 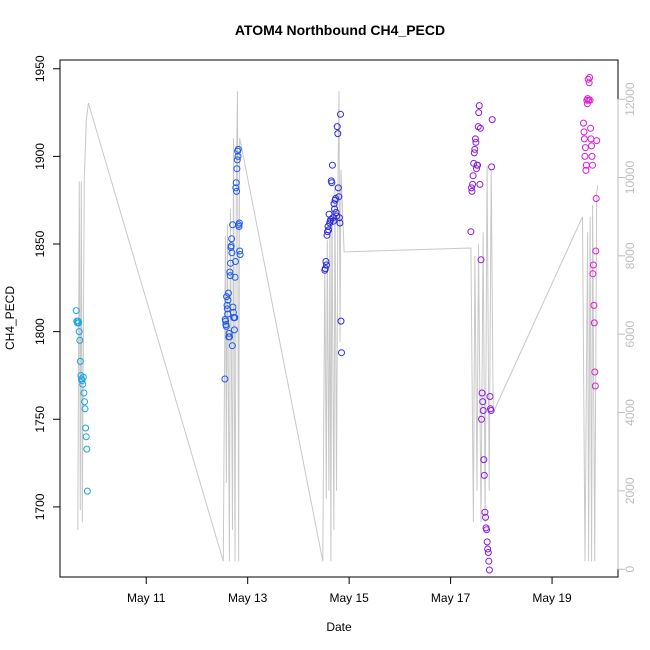 I want to click on x-tick-label: May 19, so click(x=552, y=598).